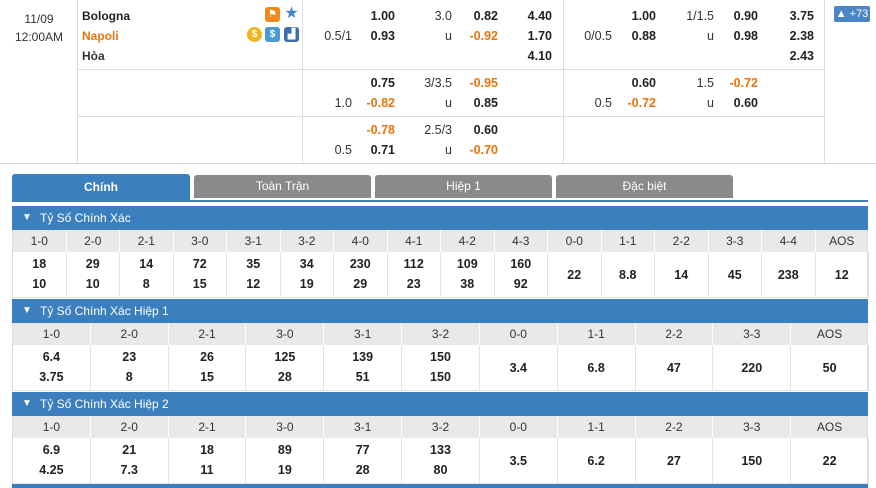  I want to click on draw-score-odds: 27, so click(673, 461).